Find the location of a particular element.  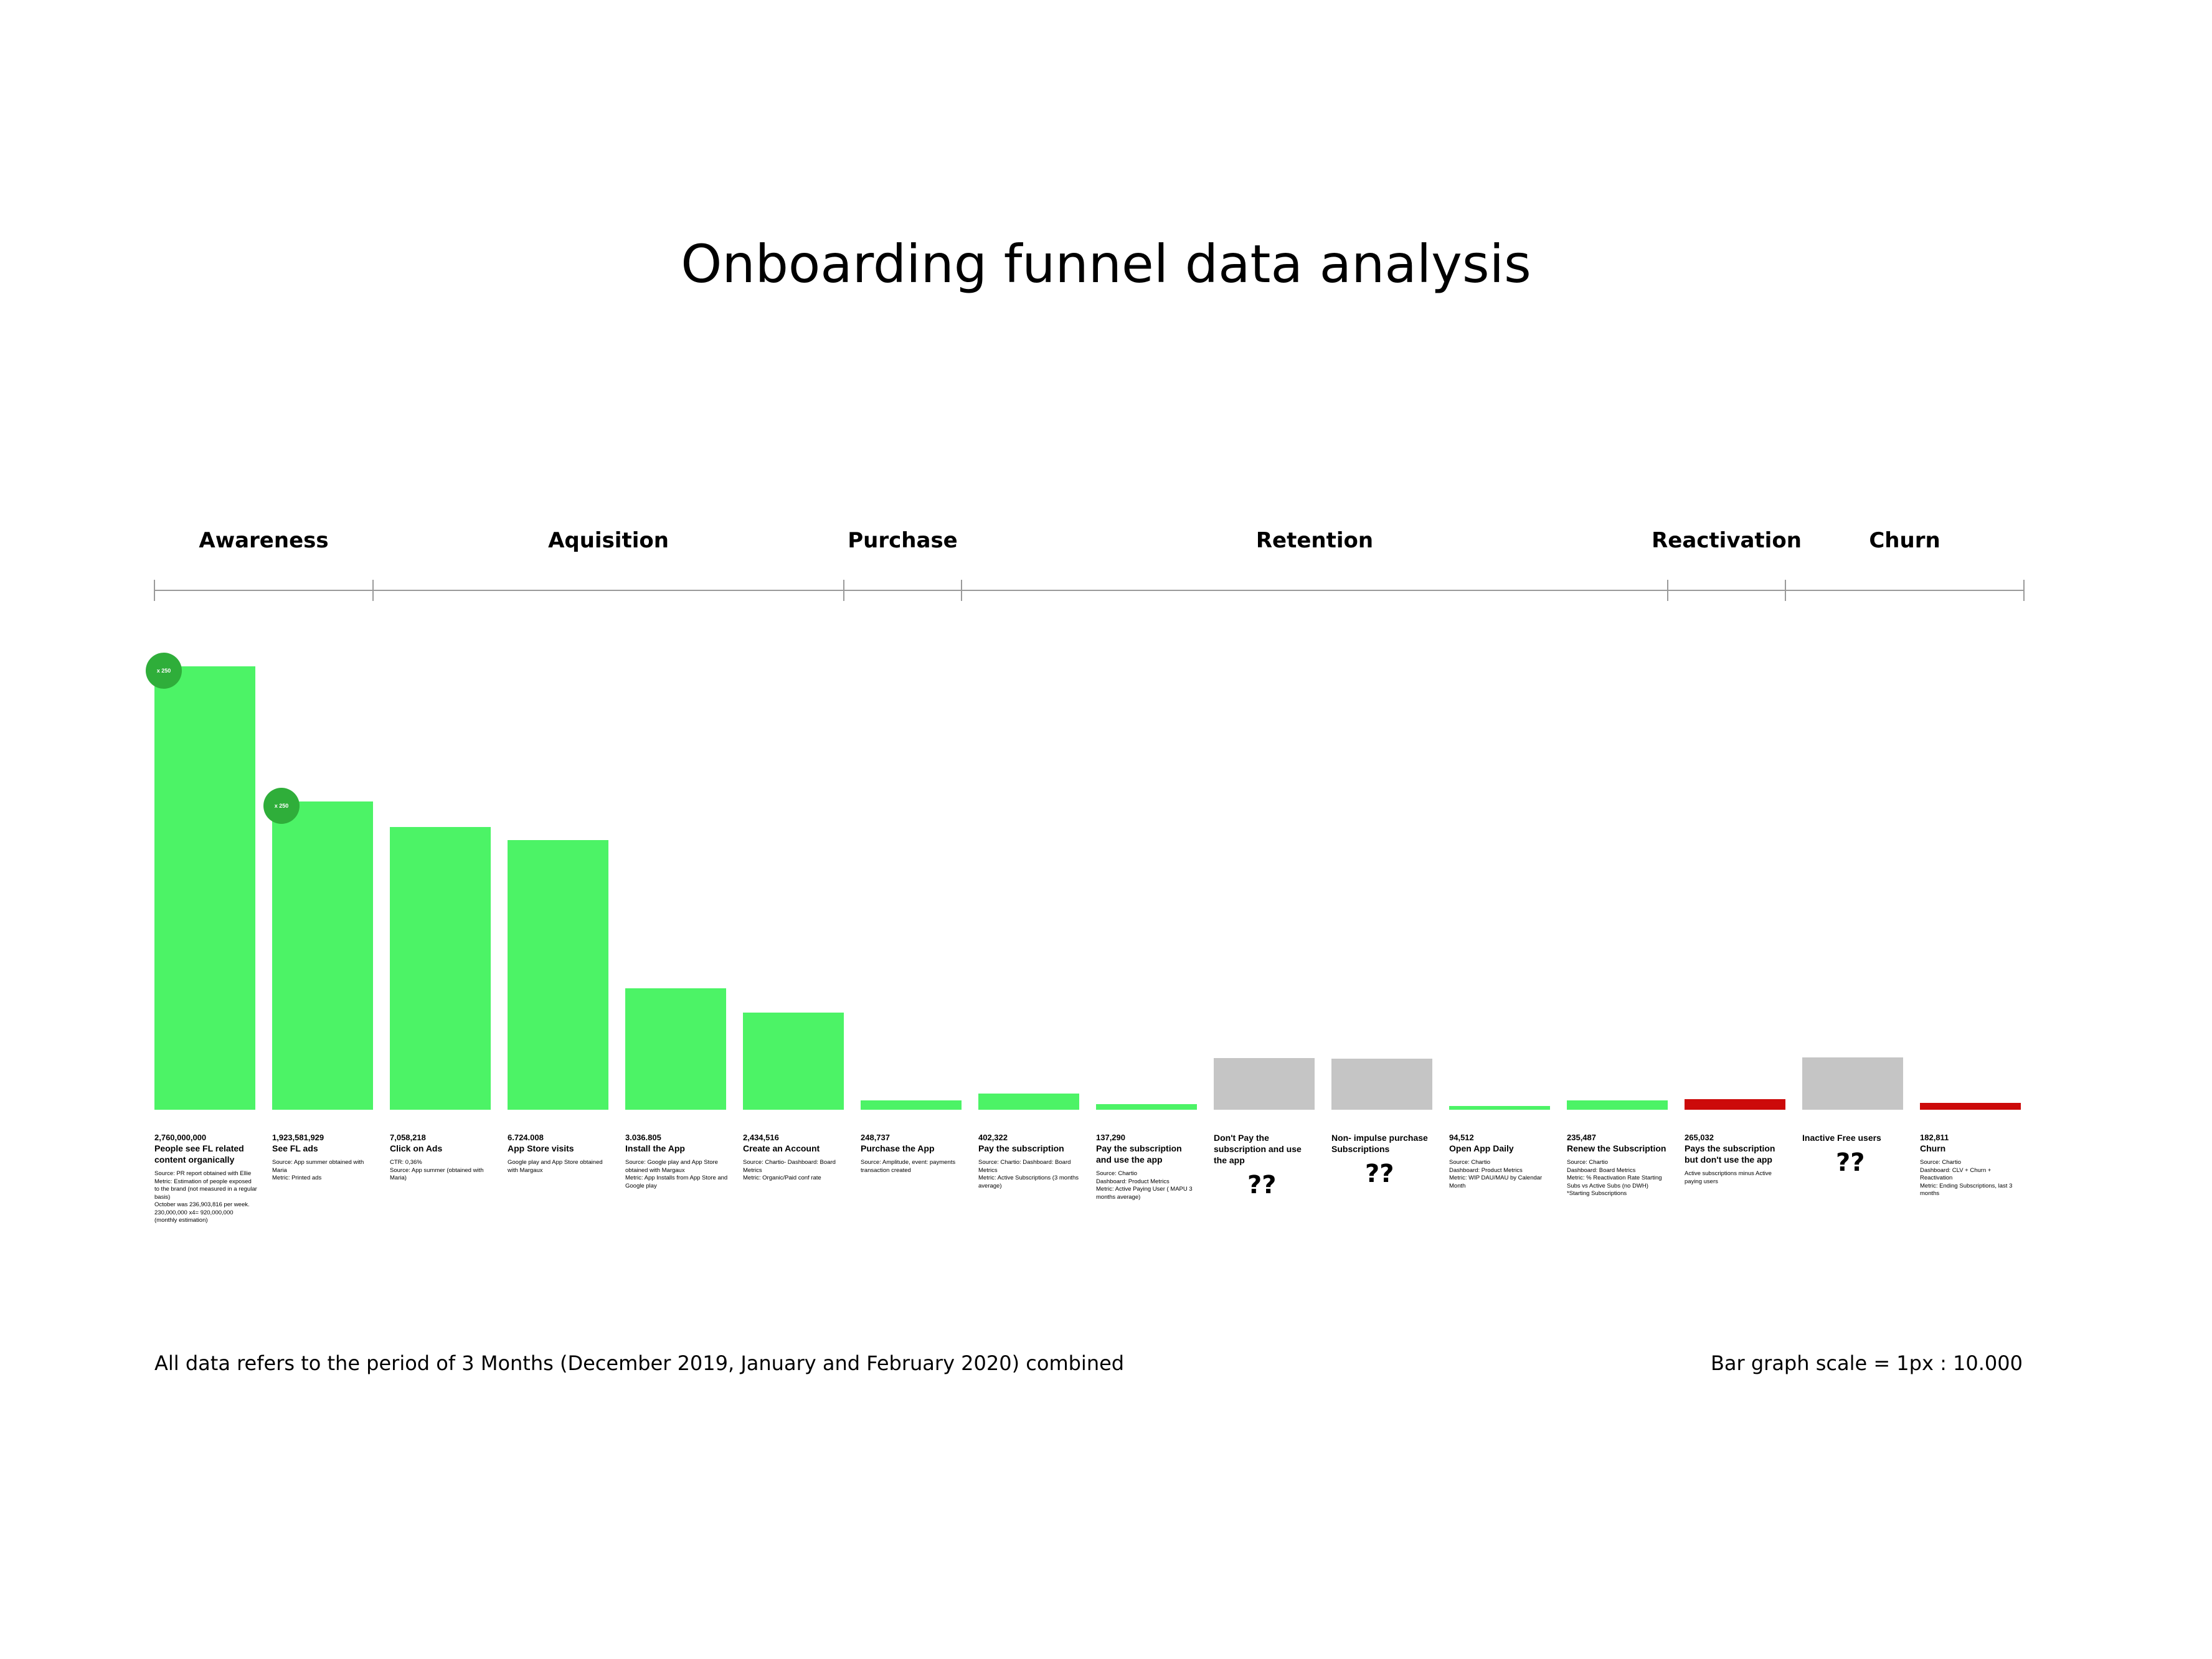

bar-value-label: 7,058,218 is located at coordinates (408, 1137).